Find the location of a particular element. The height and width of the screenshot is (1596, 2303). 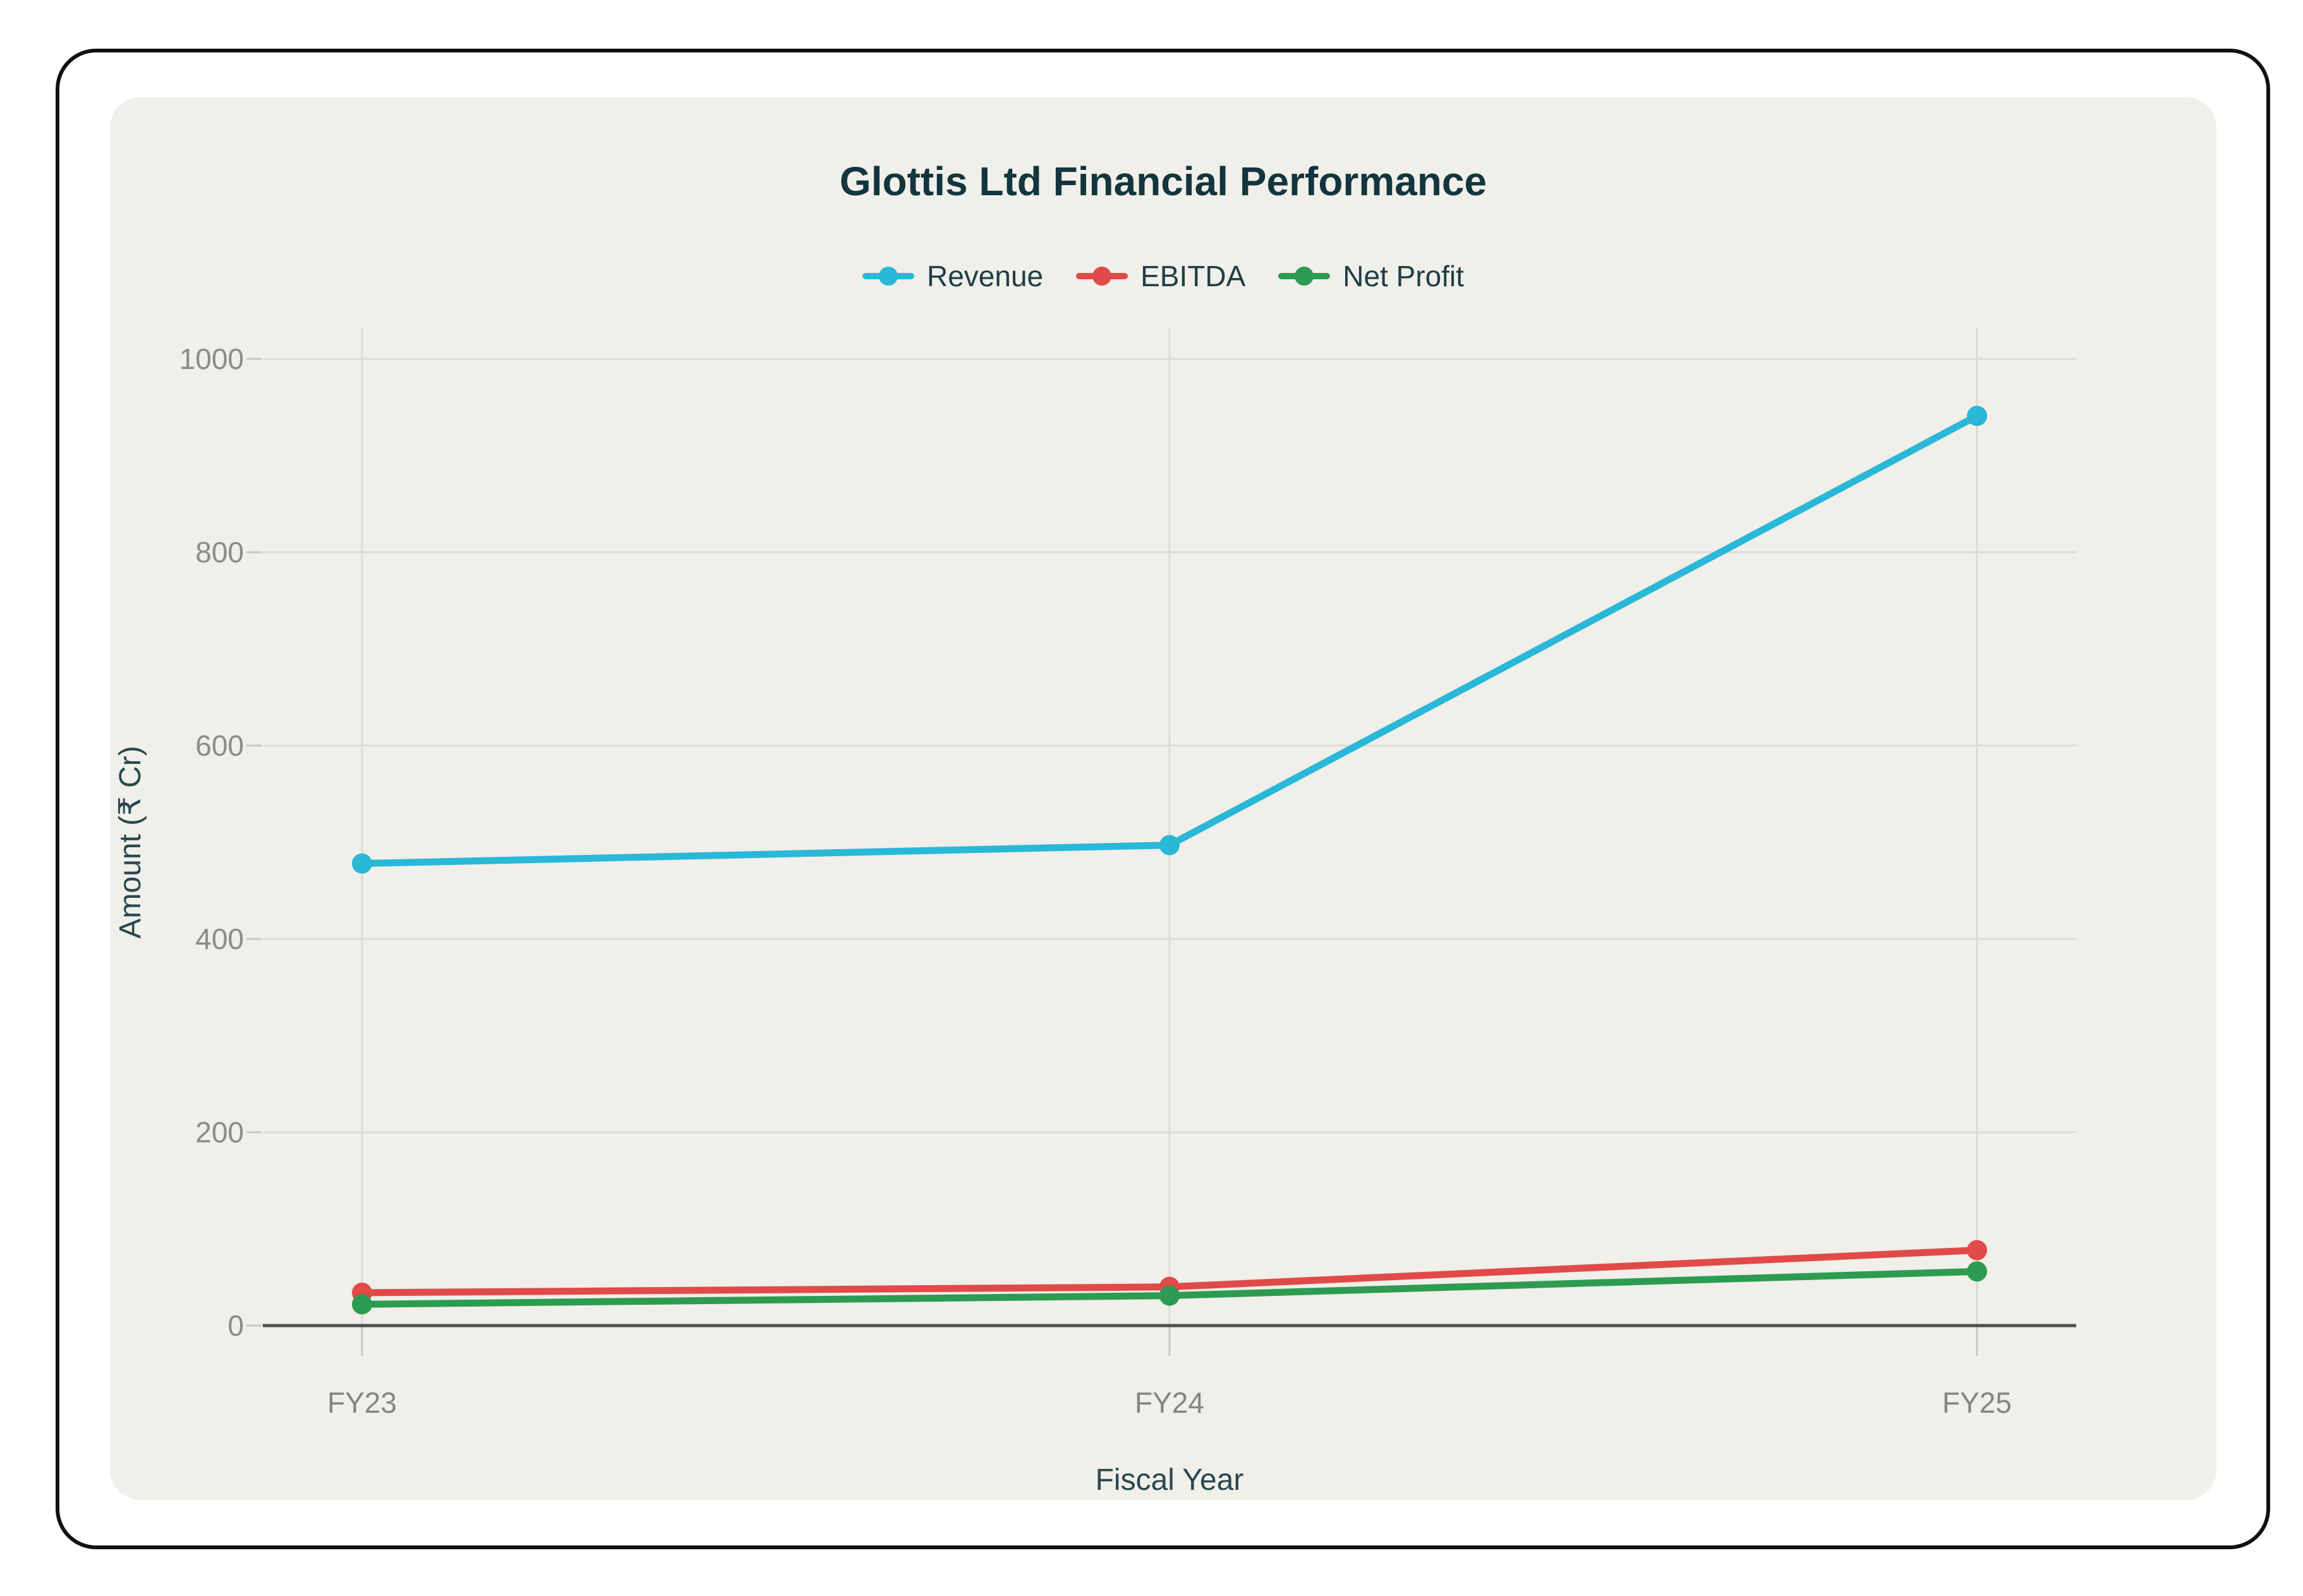

legend-item-net-profit: Net Profit is located at coordinates (1371, 276).